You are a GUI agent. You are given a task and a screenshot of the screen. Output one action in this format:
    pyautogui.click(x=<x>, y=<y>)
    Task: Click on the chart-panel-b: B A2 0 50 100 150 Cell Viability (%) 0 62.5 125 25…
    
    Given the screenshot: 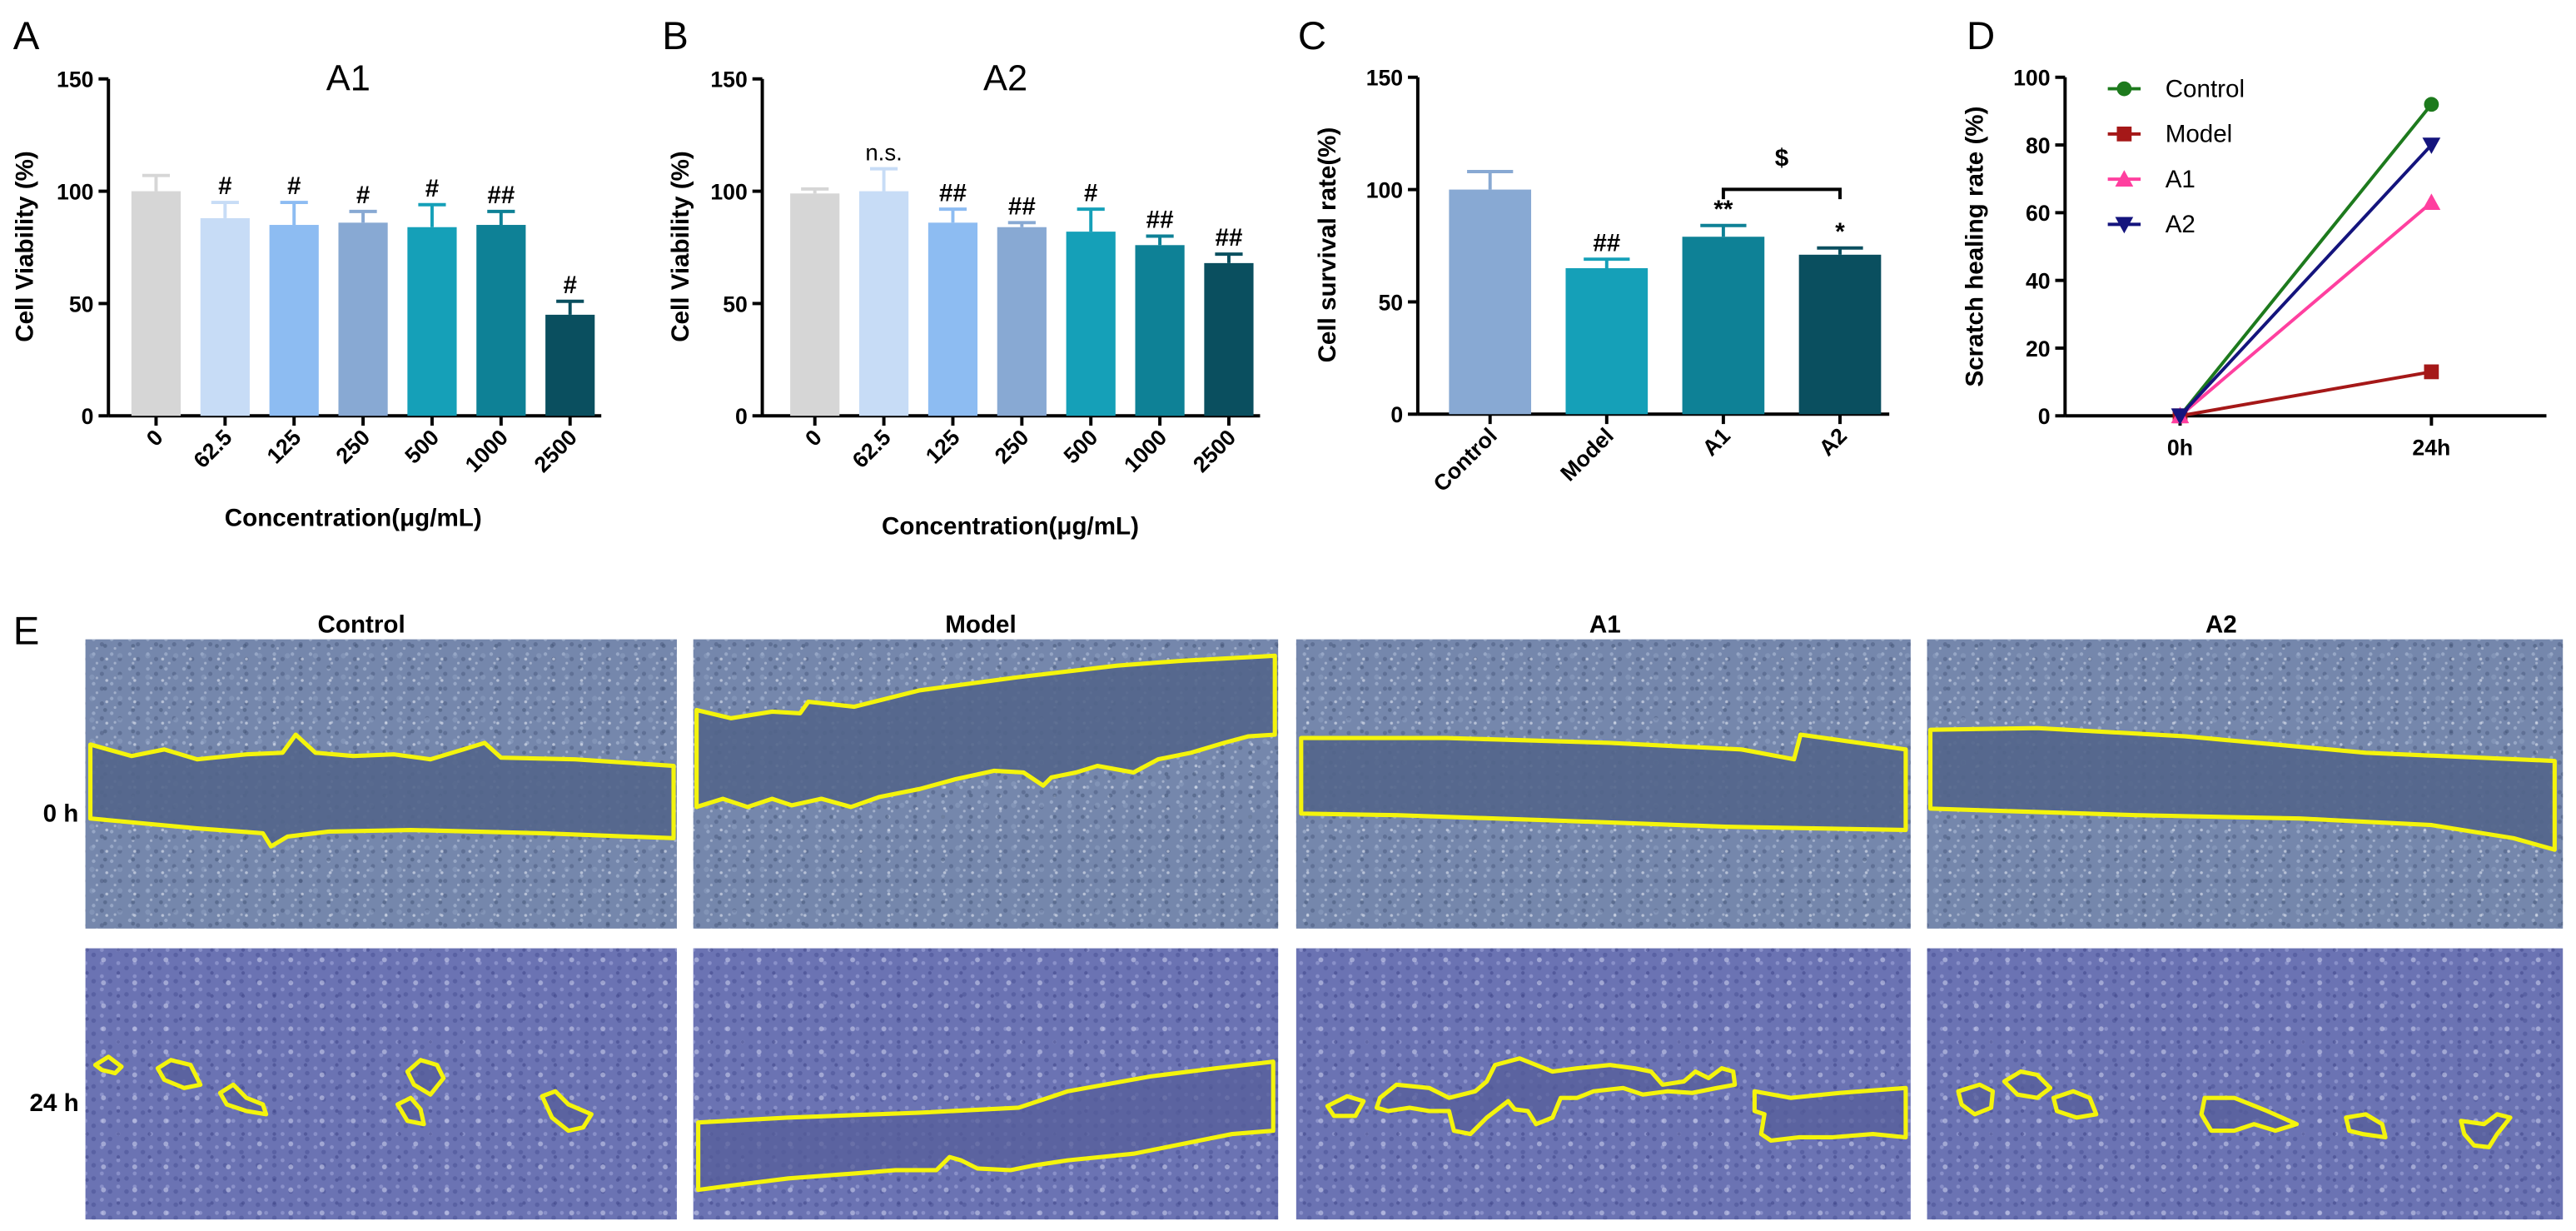 What is the action you would take?
    pyautogui.click(x=961, y=277)
    